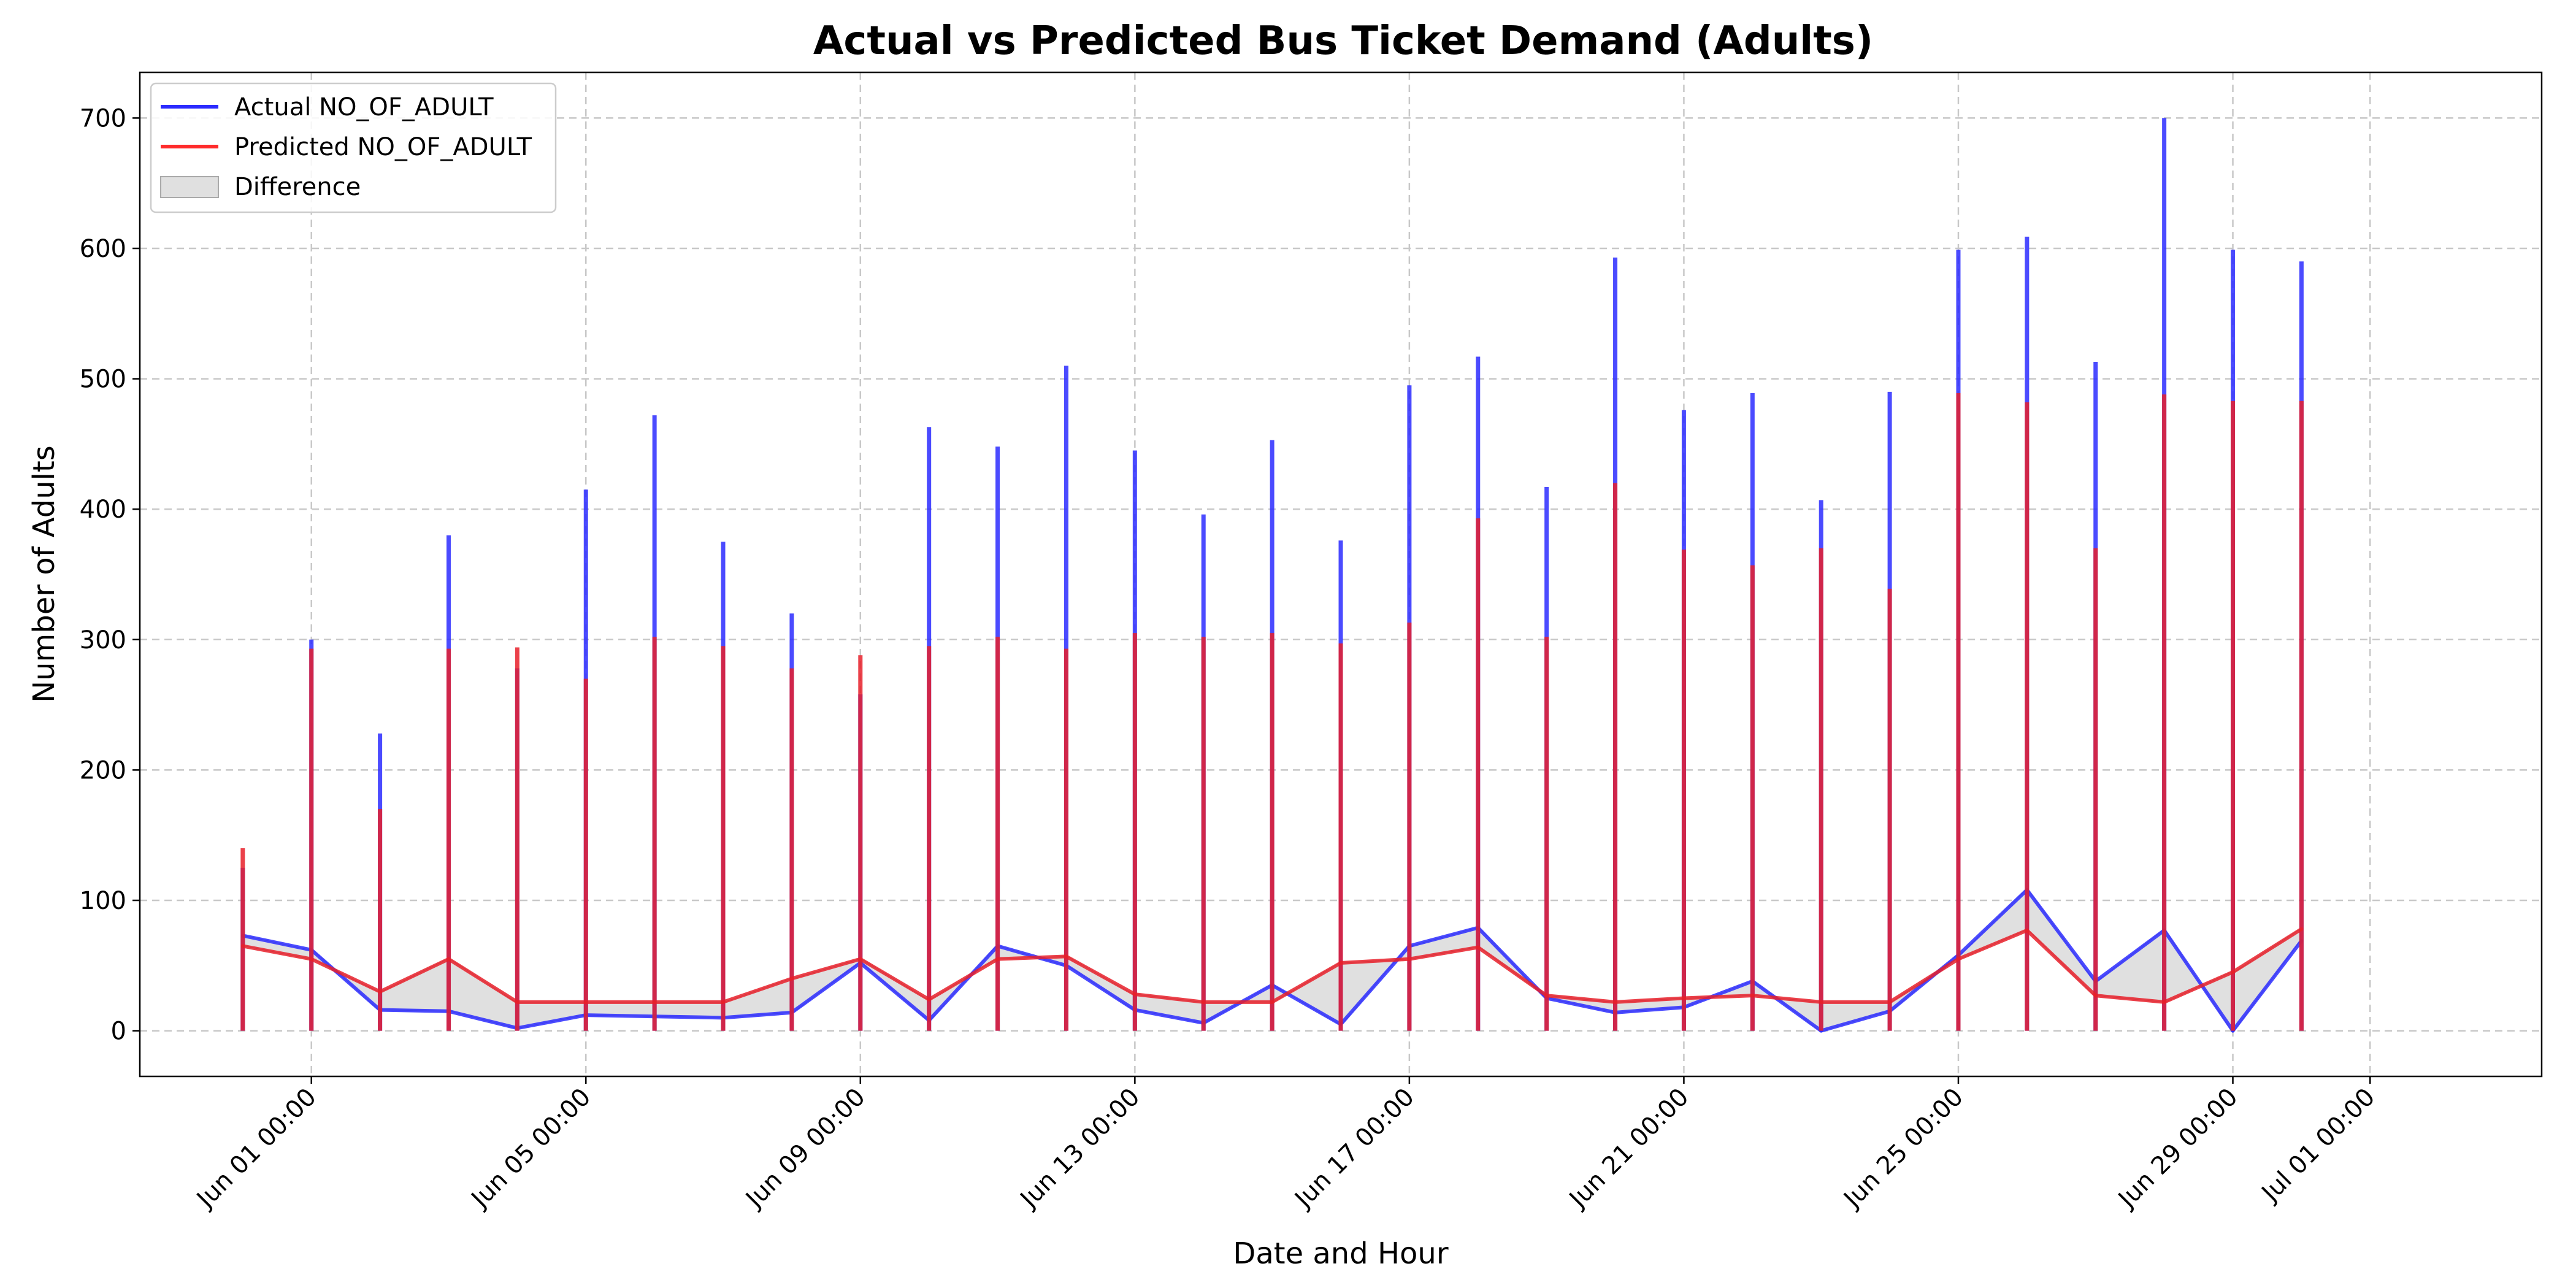 This screenshot has height=1288, width=2576. What do you see at coordinates (44, 574) in the screenshot?
I see `y-axis-label: Number of Adults` at bounding box center [44, 574].